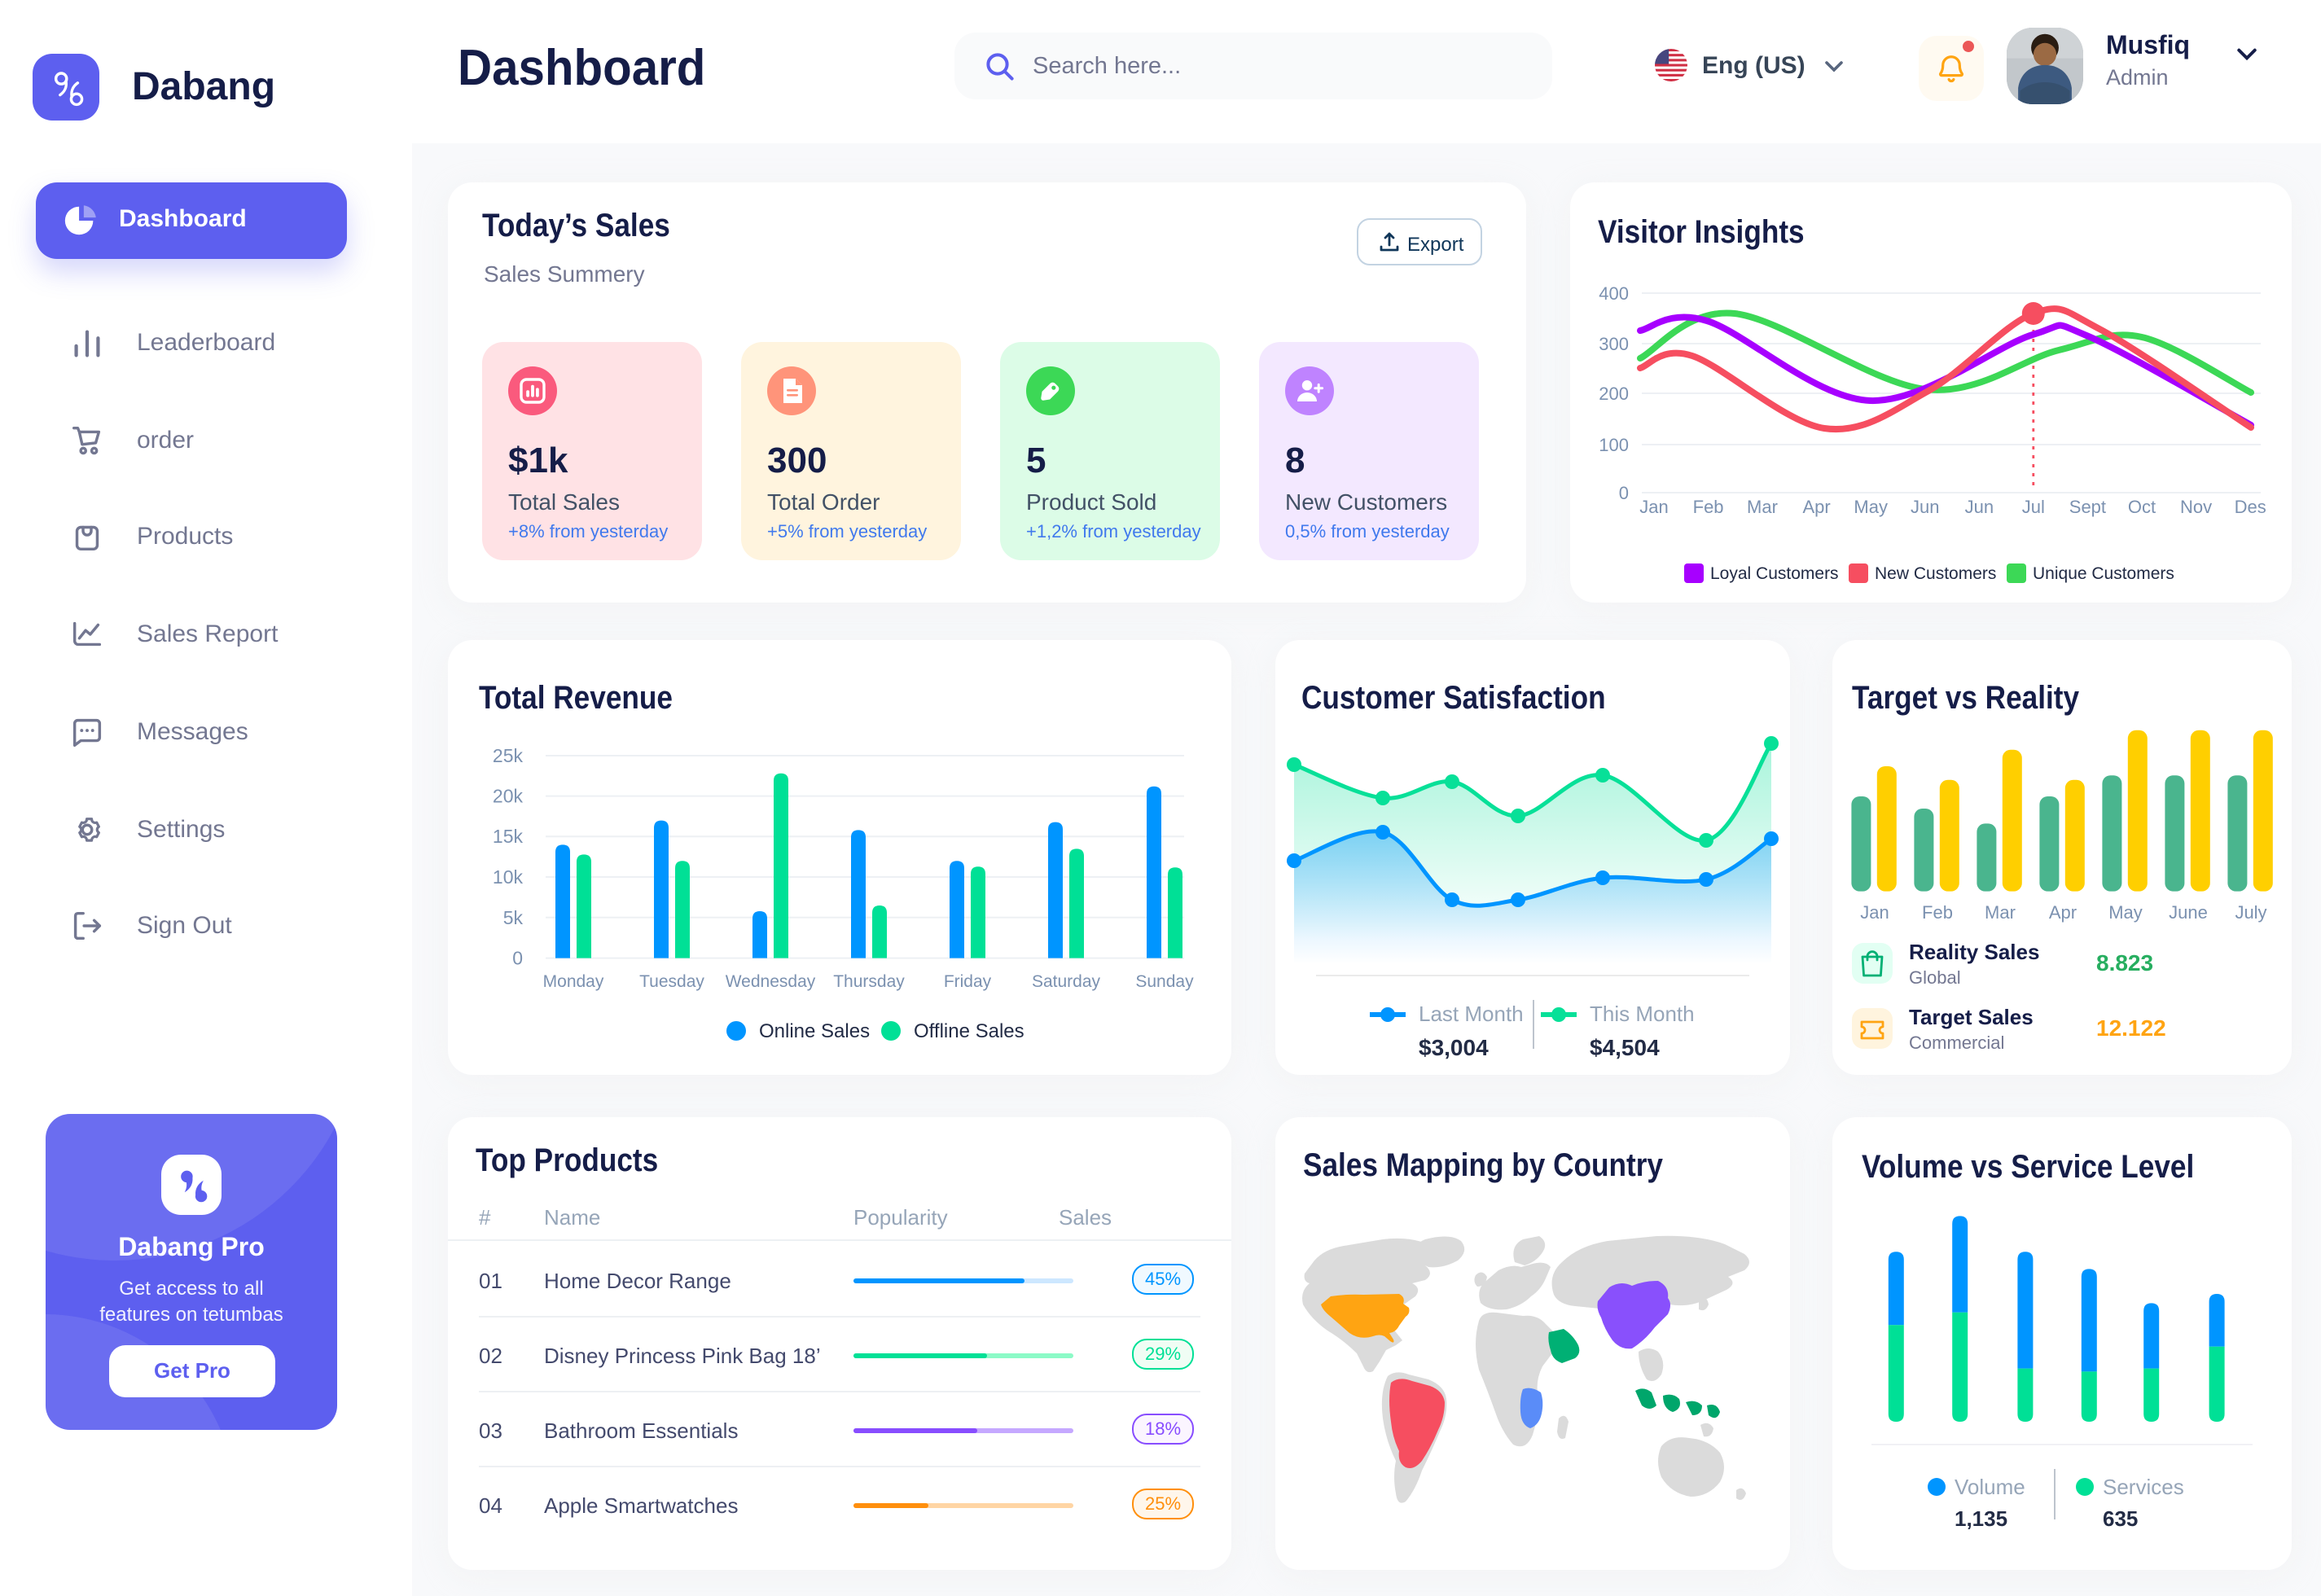 This screenshot has width=2321, height=1596. What do you see at coordinates (2124, 963) in the screenshot?
I see `svg-text: 8.823` at bounding box center [2124, 963].